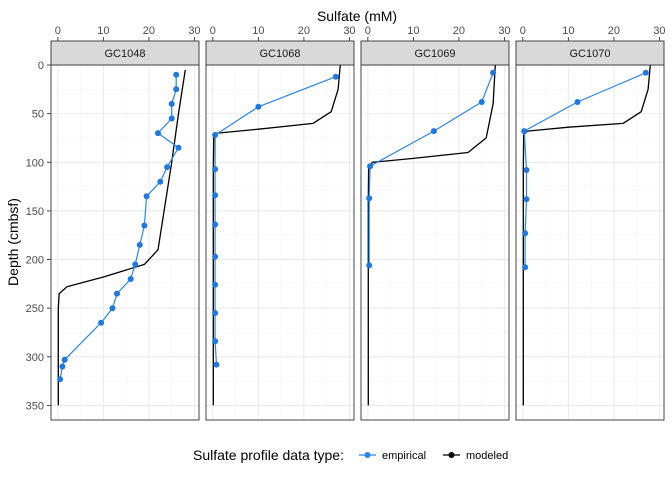  I want to click on facet-strip-label: GC1048, so click(125, 54).